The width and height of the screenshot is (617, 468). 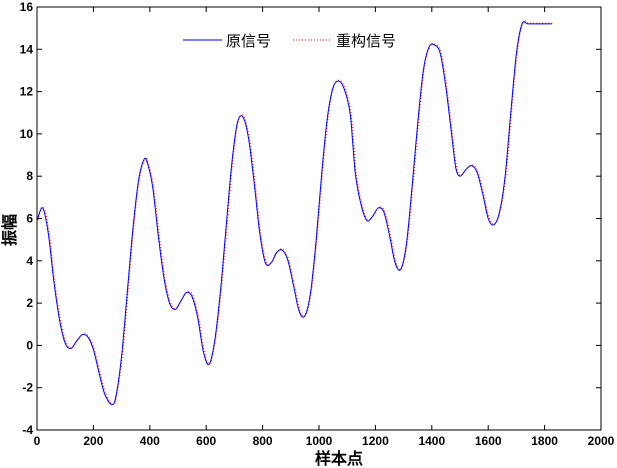 I want to click on y-tick-label: 14, so click(x=27, y=49).